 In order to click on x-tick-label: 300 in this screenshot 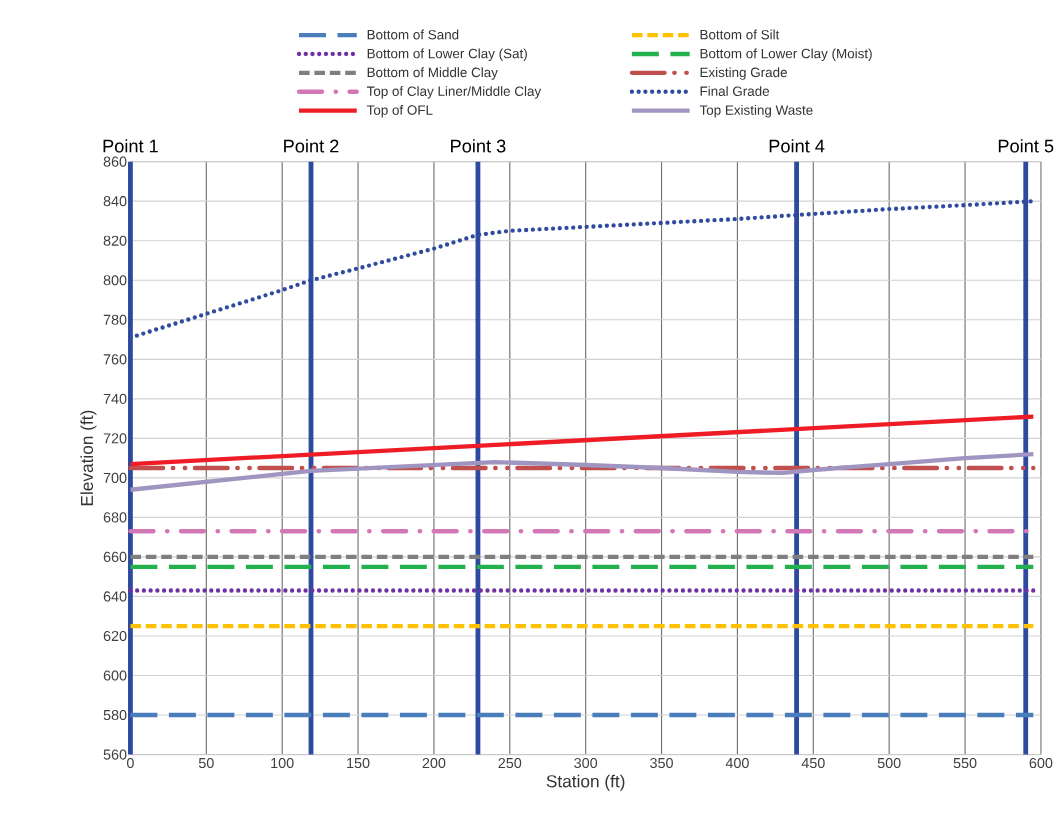, I will do `click(586, 762)`.